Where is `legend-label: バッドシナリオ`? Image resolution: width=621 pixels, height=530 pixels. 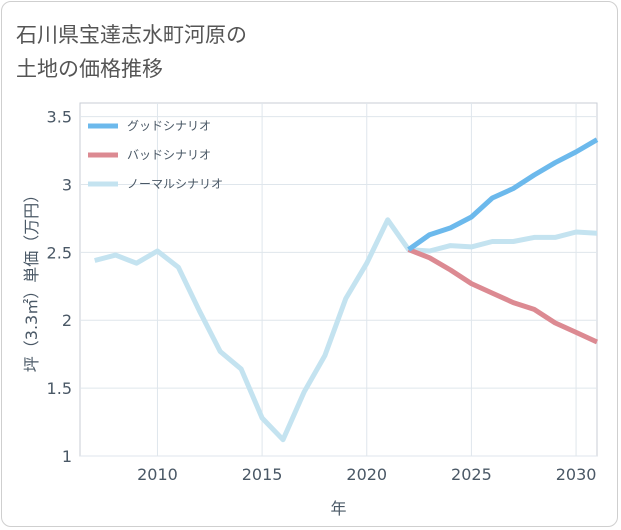
legend-label: バッドシナリオ is located at coordinates (169, 155).